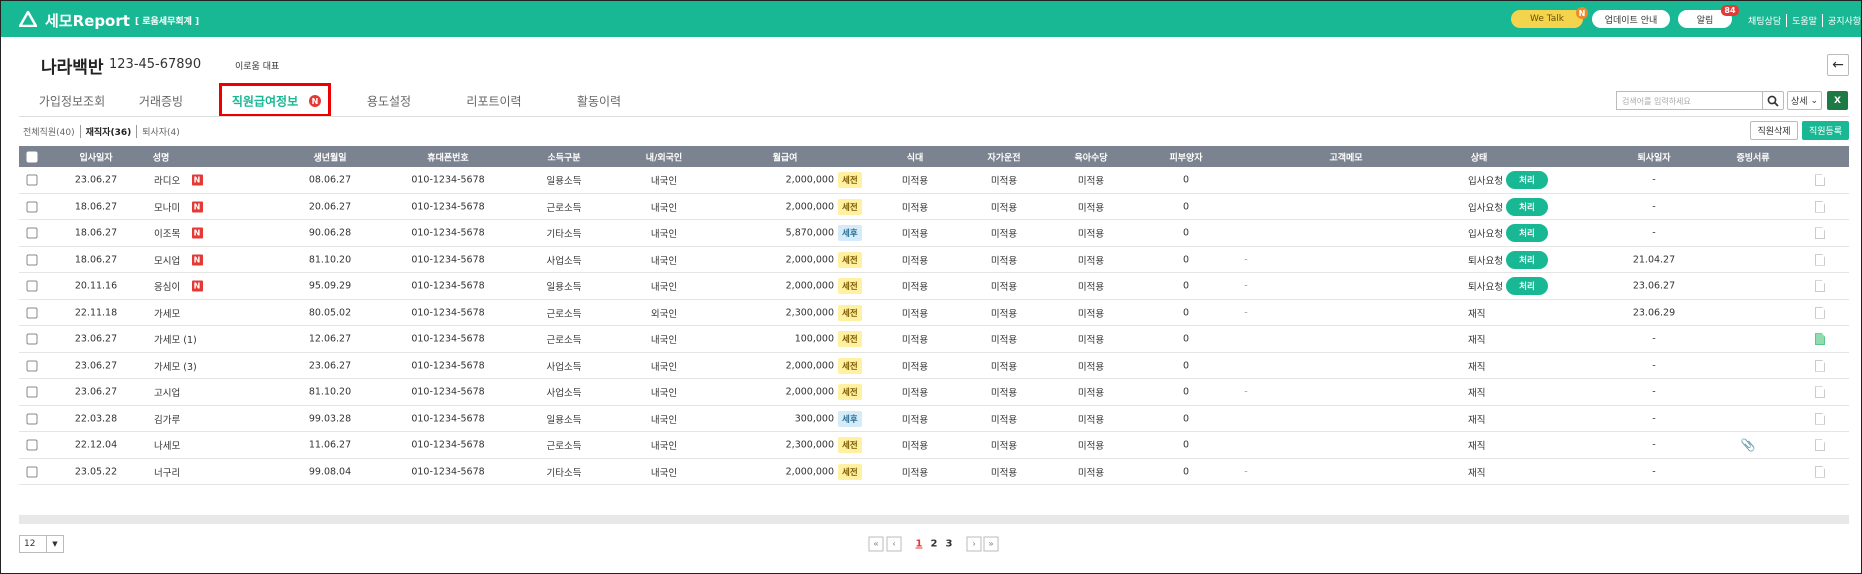 The width and height of the screenshot is (1862, 574). What do you see at coordinates (1774, 130) in the screenshot?
I see `delete-button: 직원삭제` at bounding box center [1774, 130].